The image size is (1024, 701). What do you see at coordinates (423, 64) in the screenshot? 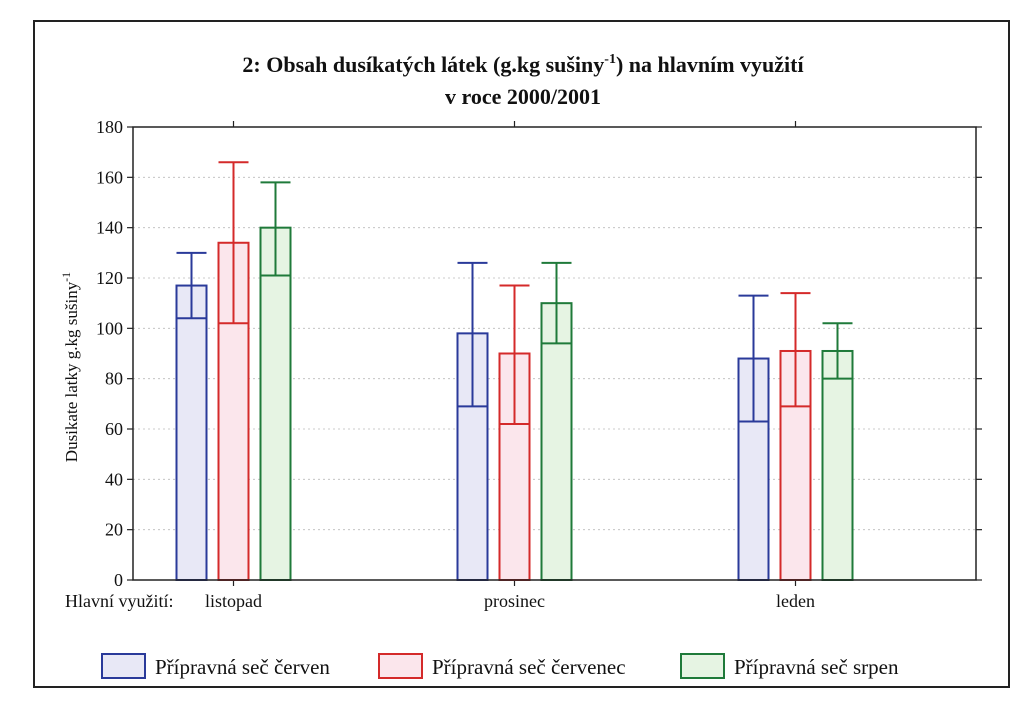
I see `chart-title-main: 2: Obsah dusíkatých látek (g.kg sušiny` at bounding box center [423, 64].